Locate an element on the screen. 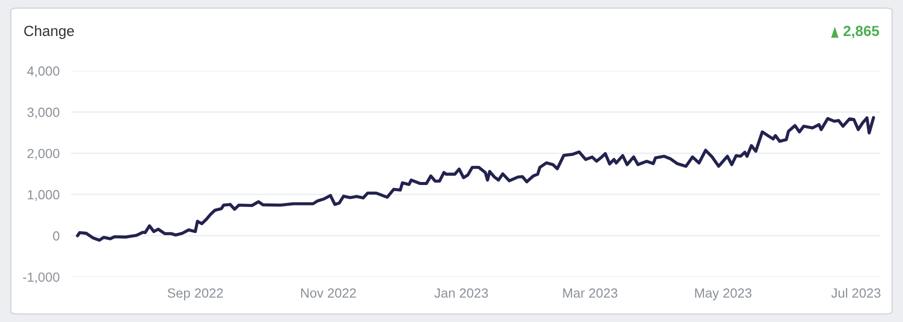  y-tick-label: 3,000 is located at coordinates (43, 113).